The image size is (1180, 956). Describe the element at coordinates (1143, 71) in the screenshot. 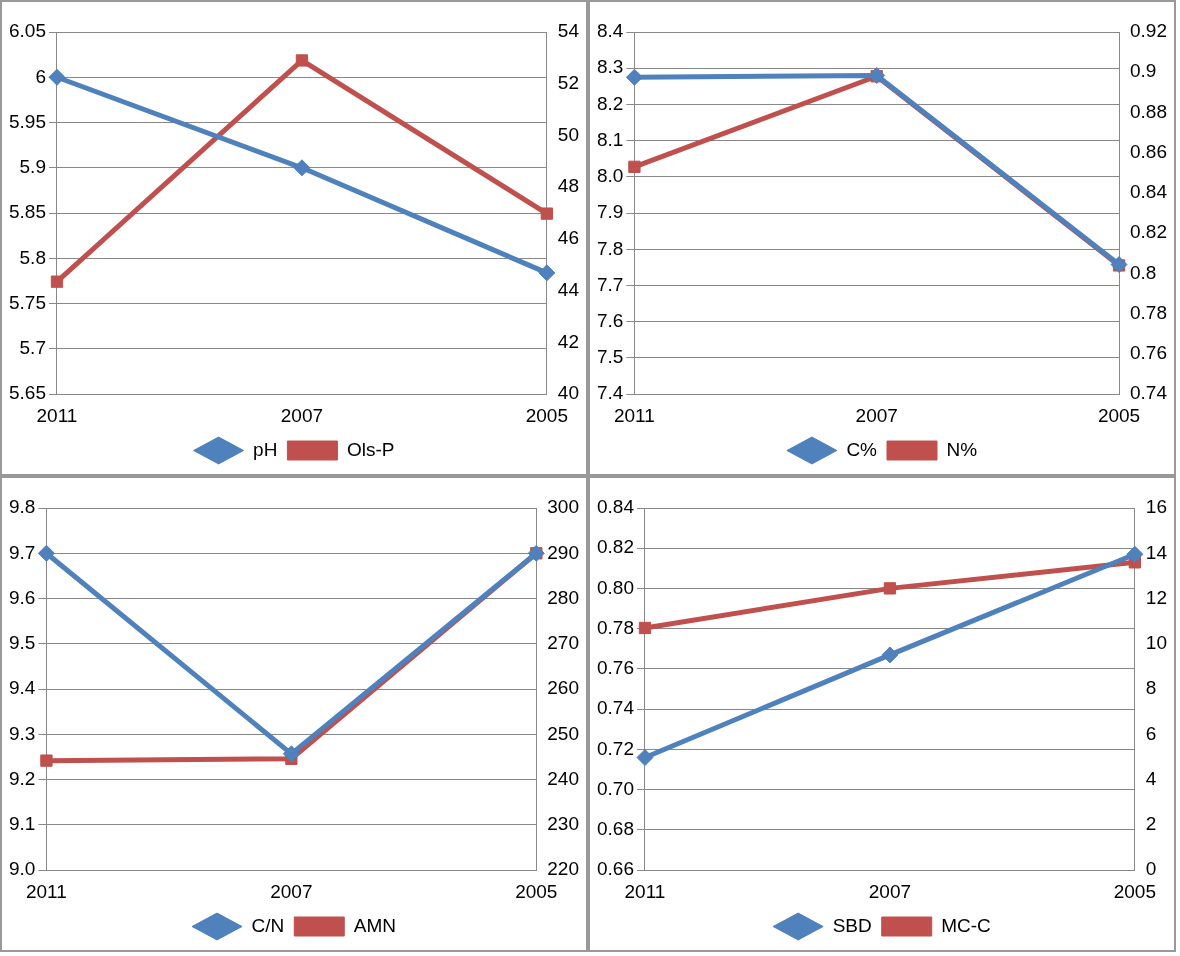

I see `y2-tick-label: 0.9` at that location.